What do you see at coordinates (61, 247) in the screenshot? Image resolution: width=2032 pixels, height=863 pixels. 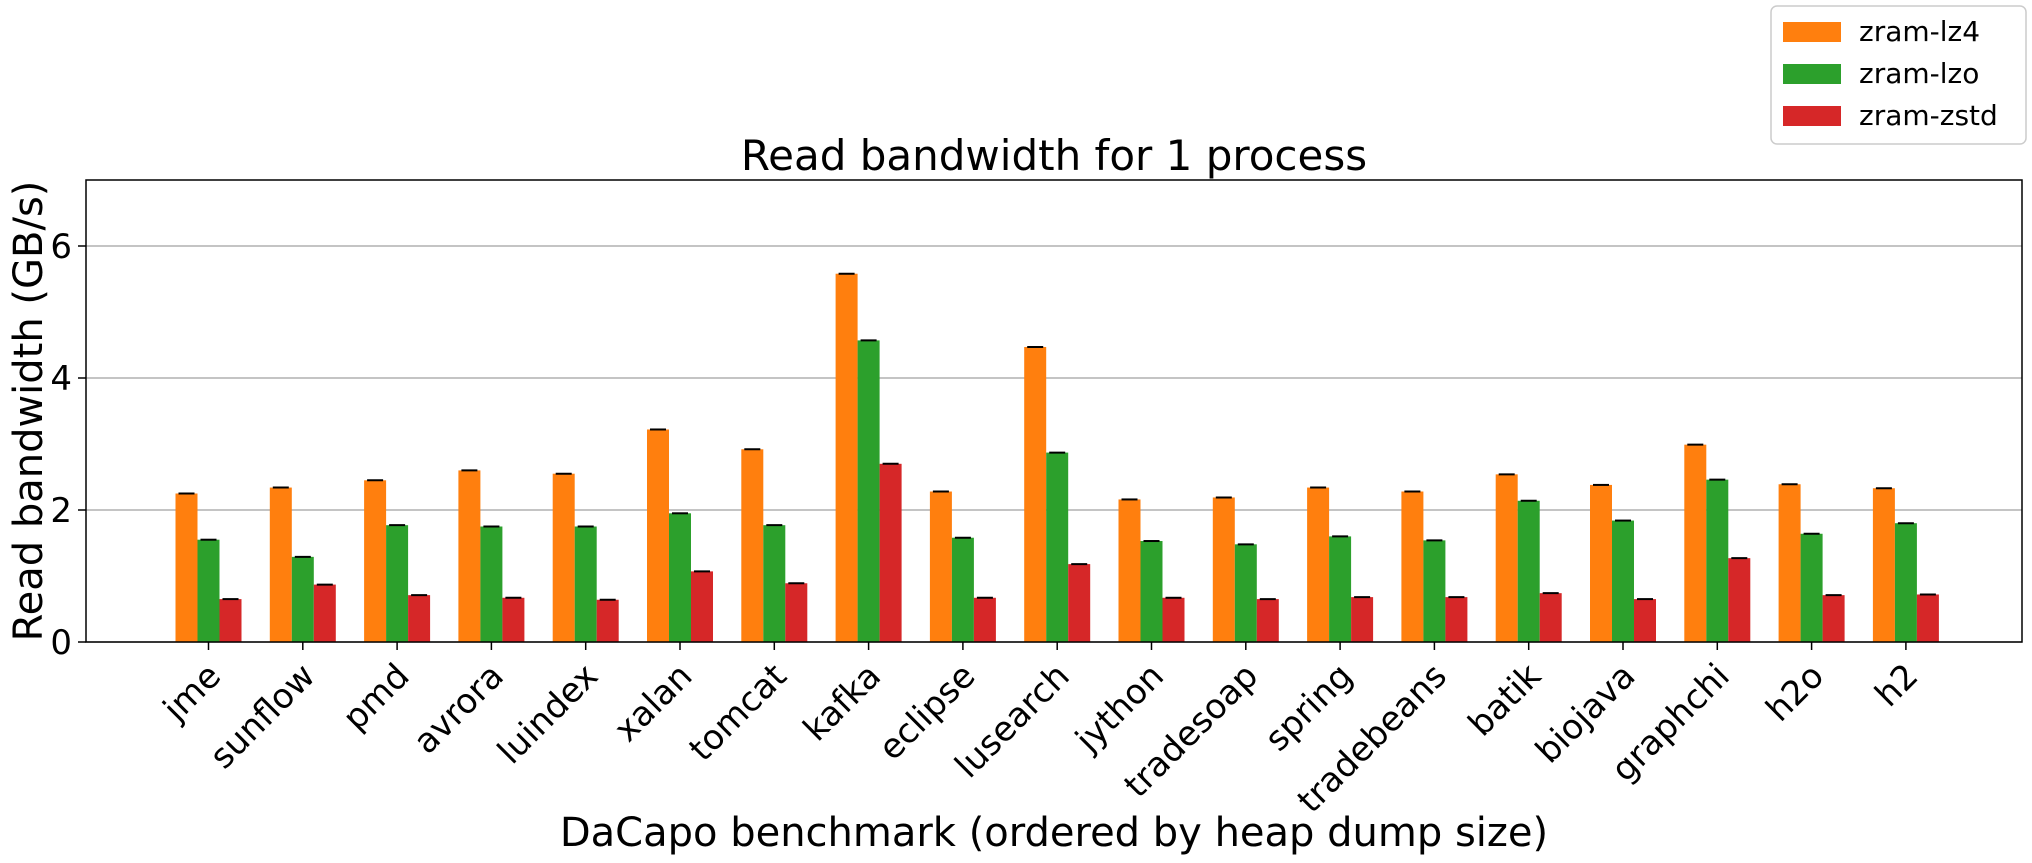 I see `y-tick-label: 6` at bounding box center [61, 247].